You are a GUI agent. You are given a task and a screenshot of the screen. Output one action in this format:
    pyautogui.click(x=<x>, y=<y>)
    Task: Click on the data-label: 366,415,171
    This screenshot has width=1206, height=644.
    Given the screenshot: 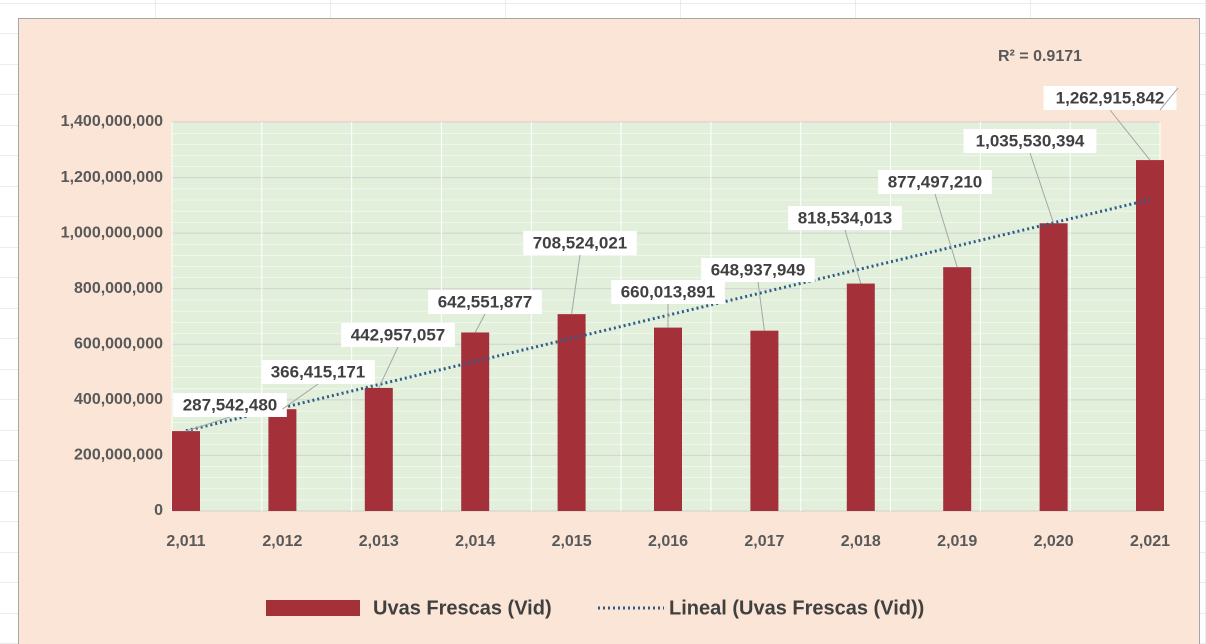 What is the action you would take?
    pyautogui.click(x=318, y=371)
    